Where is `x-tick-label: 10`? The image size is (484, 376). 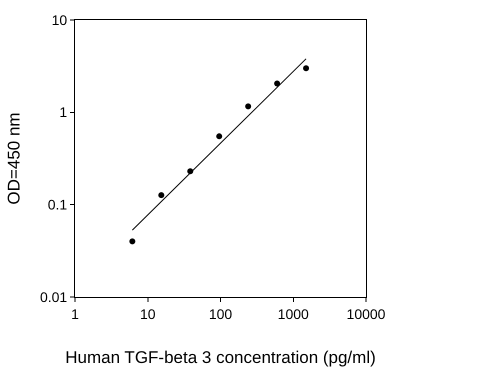 x-tick-label: 10 is located at coordinates (148, 314).